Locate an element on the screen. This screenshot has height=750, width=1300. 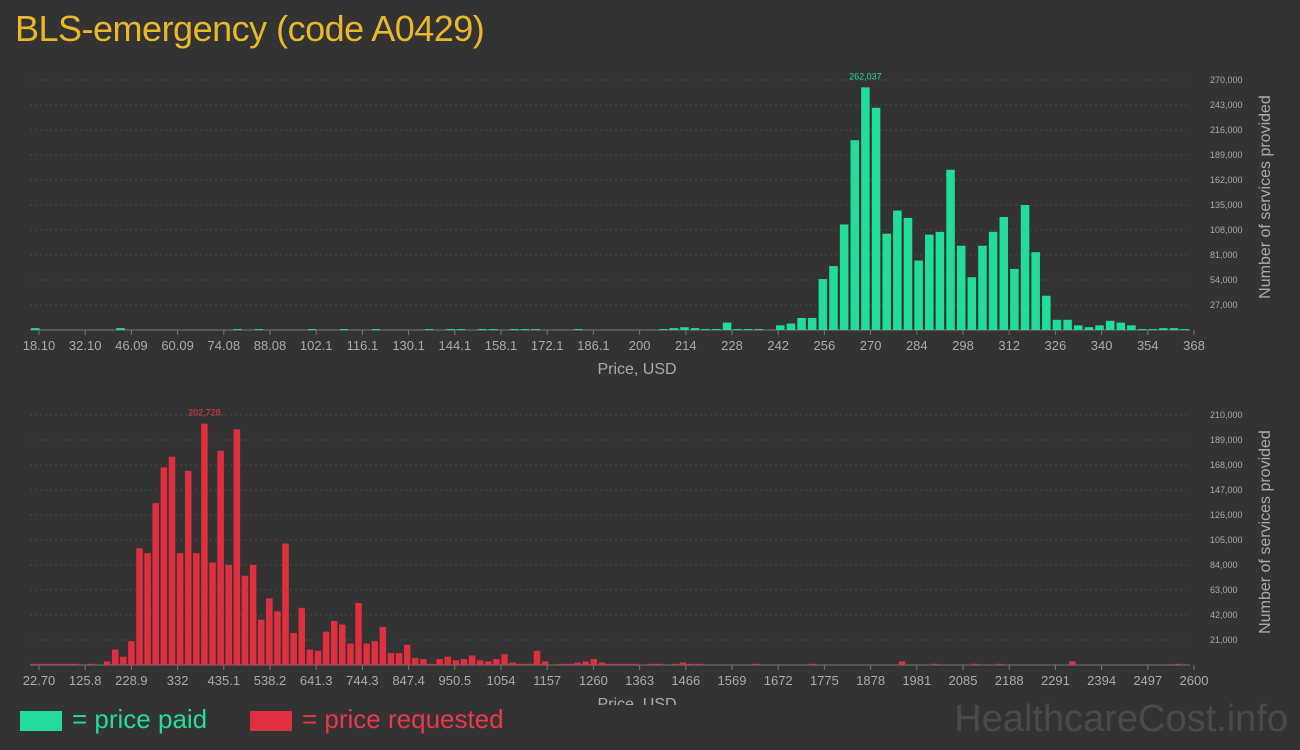
paid-xtick-label: 88.08 is located at coordinates (270, 345).